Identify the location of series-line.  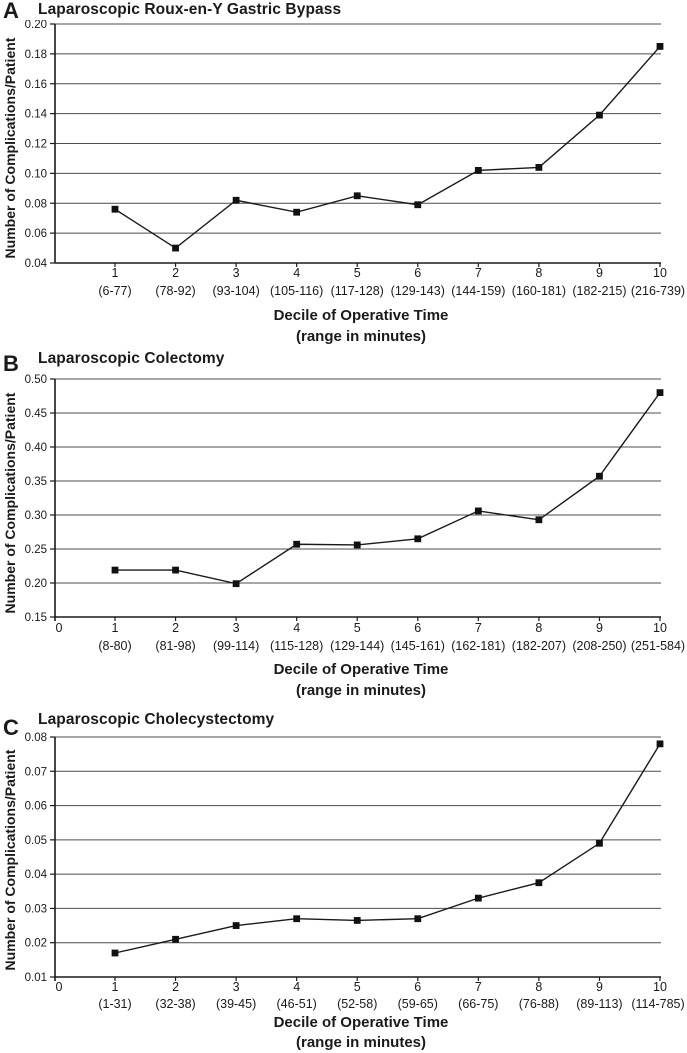
(388, 488).